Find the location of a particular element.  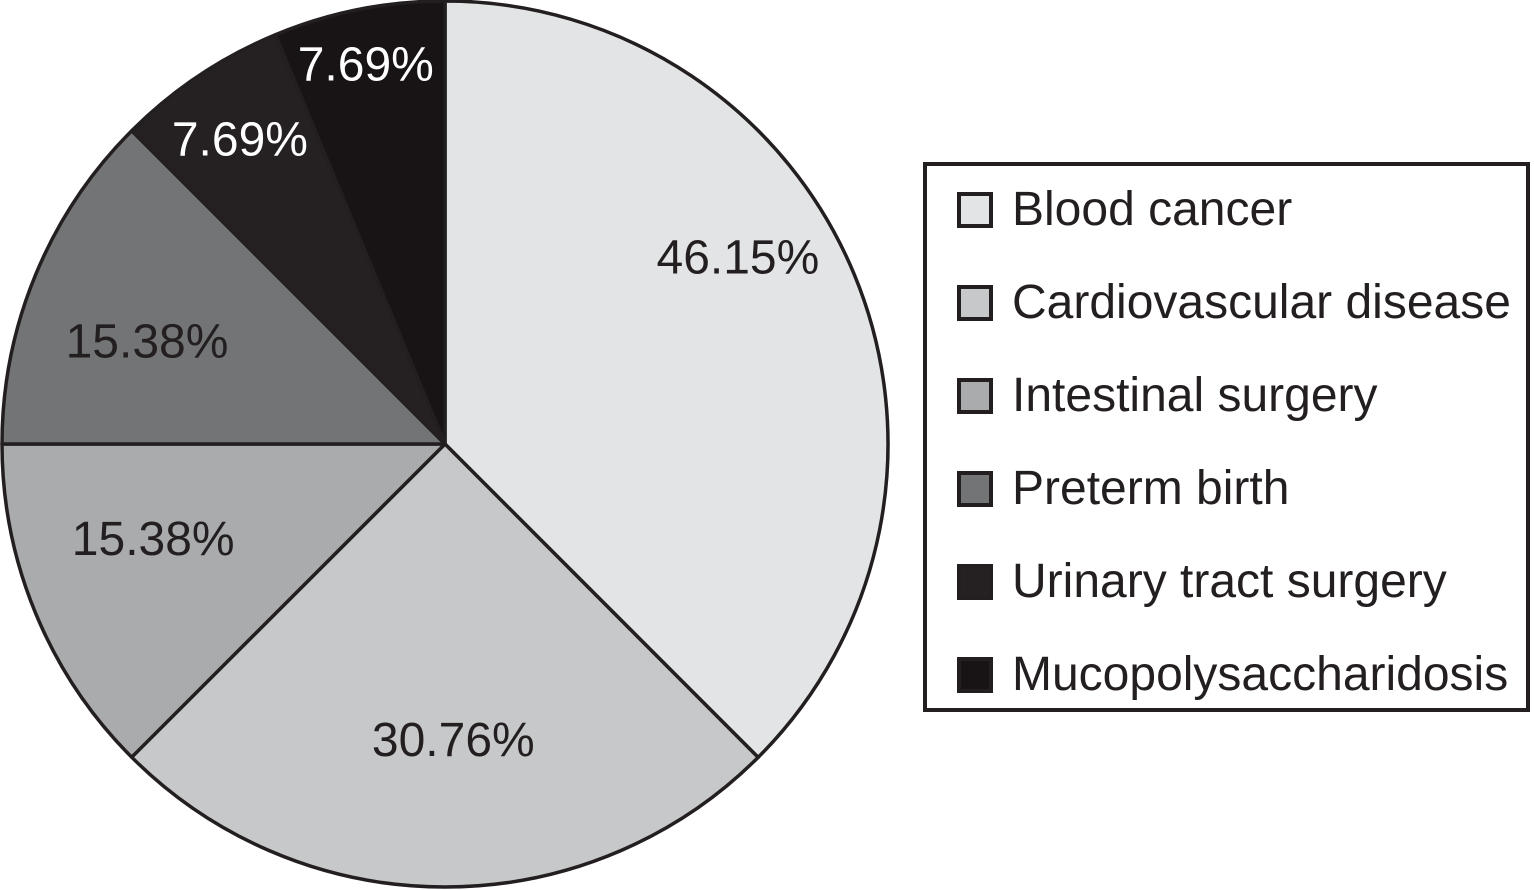

legend-item: Preterm birth is located at coordinates (1236, 489).